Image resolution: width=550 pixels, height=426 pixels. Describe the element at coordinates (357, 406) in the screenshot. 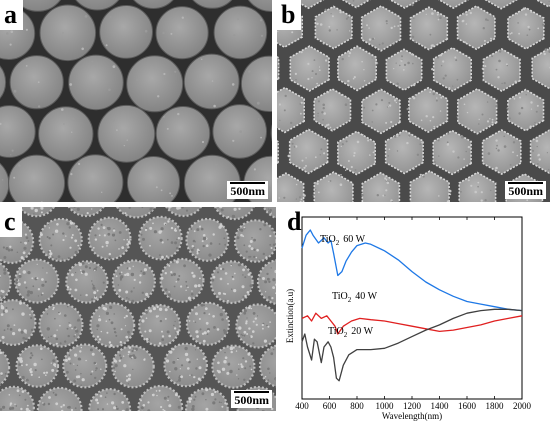

I see `x-tick-label: 800` at that location.